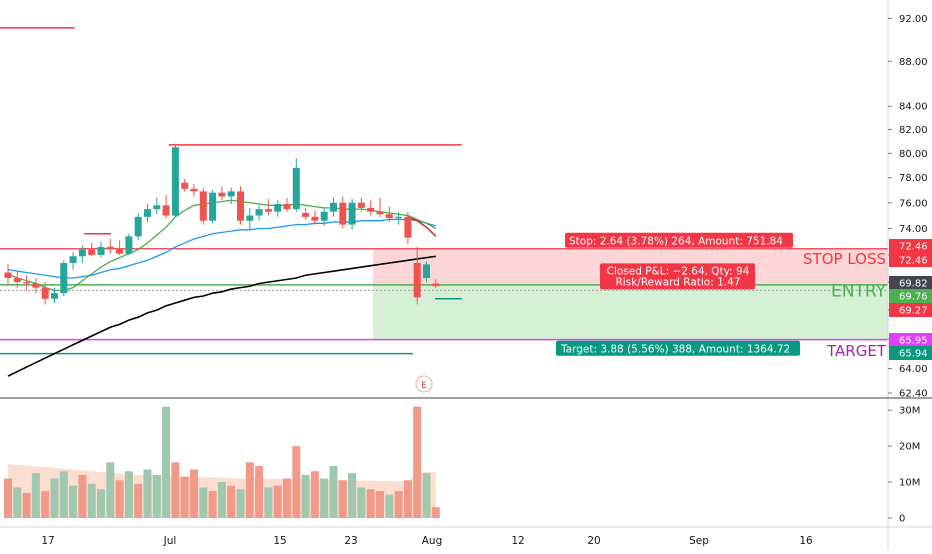 Image resolution: width=932 pixels, height=554 pixels. What do you see at coordinates (913, 311) in the screenshot?
I see `price-badge-label-4: 69.27` at bounding box center [913, 311].